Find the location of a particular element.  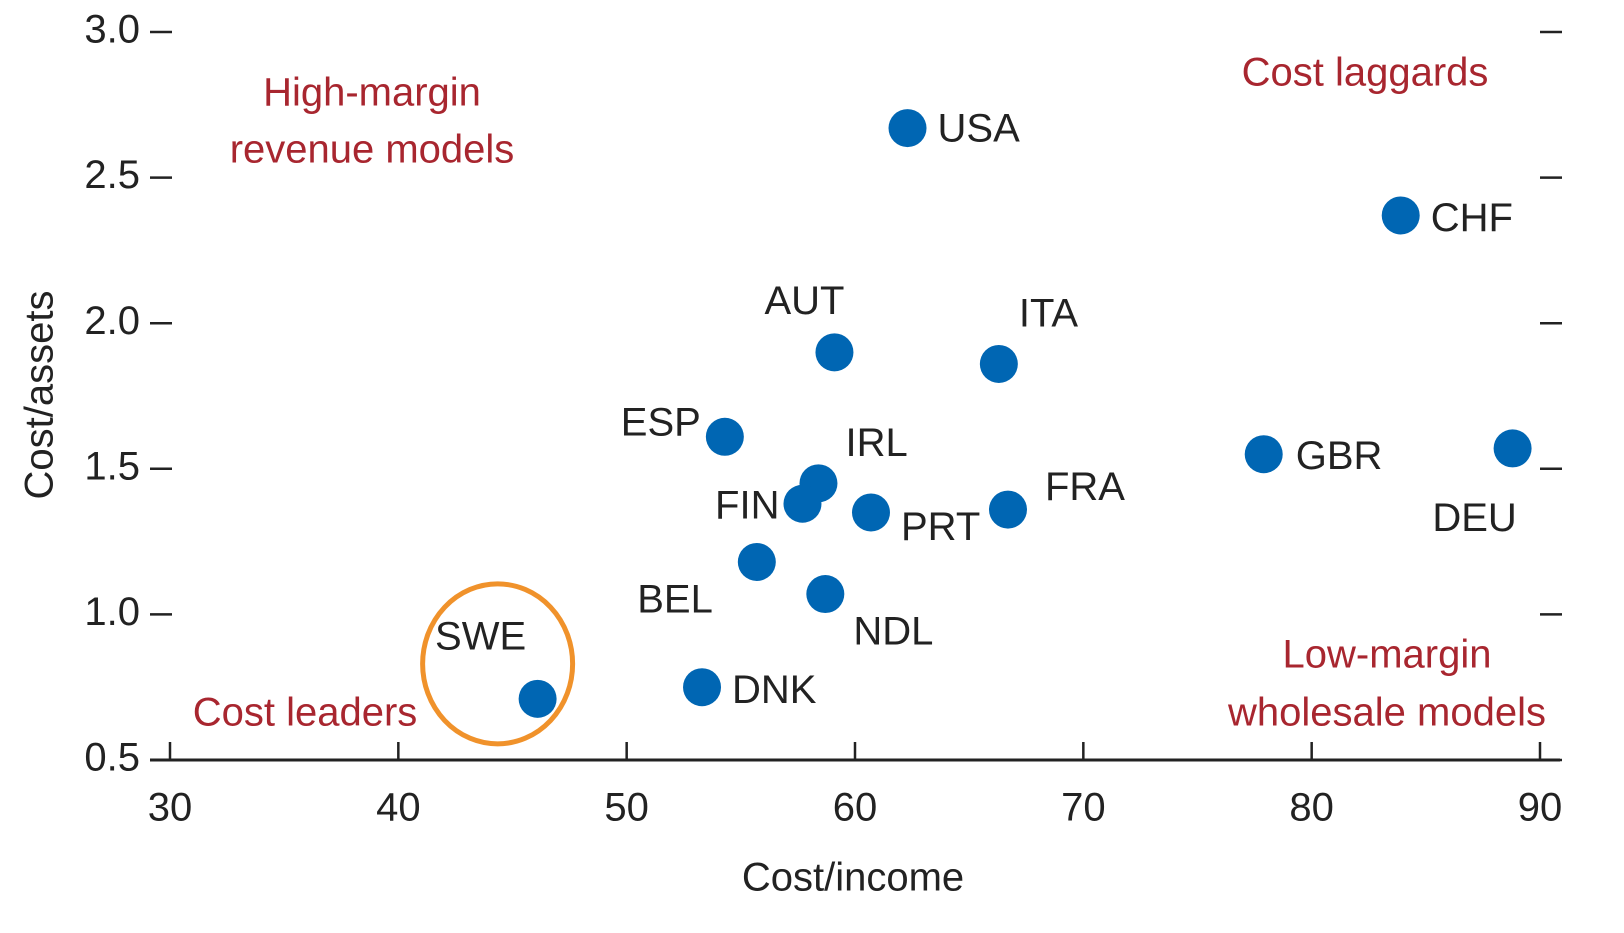

x-axis-title: Cost/income is located at coordinates (853, 878).